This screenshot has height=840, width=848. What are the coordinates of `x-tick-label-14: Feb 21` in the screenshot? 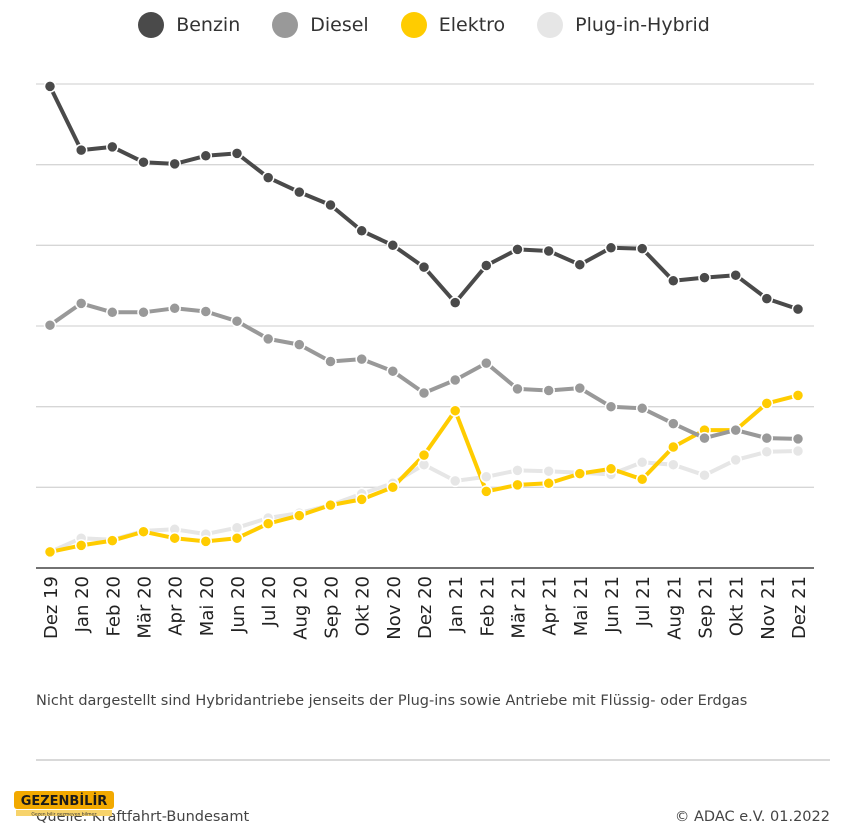 It's located at (487, 606).